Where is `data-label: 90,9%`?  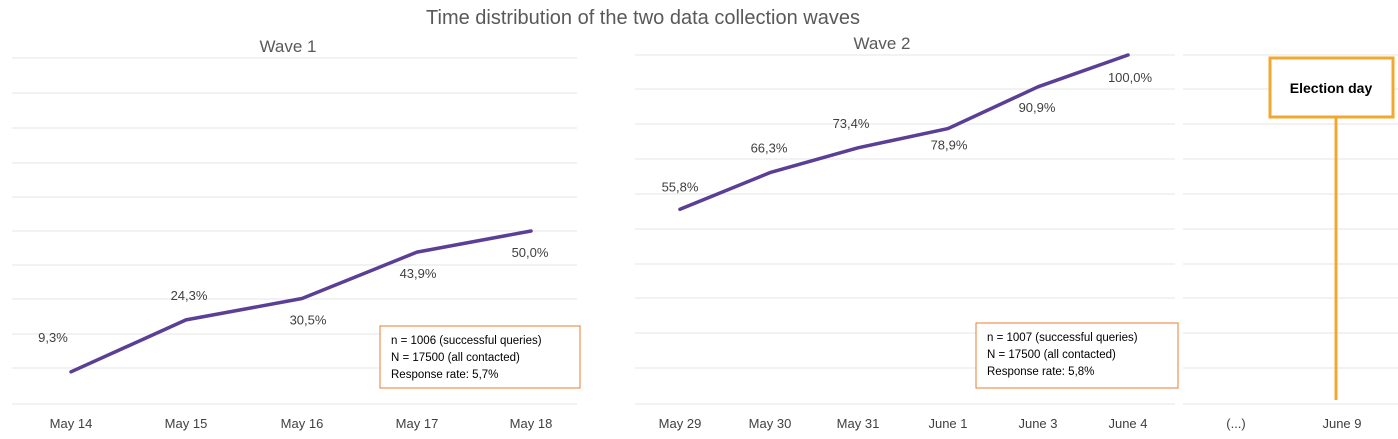
data-label: 90,9% is located at coordinates (1037, 107).